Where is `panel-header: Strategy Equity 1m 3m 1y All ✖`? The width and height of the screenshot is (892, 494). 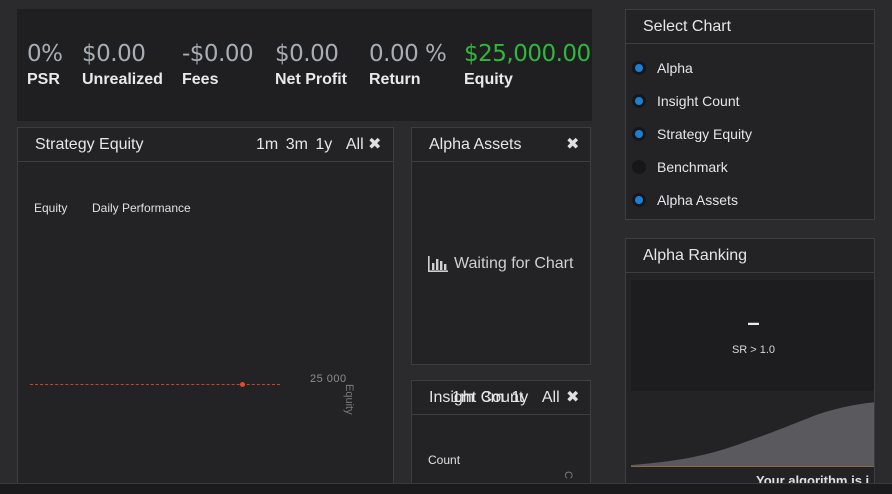
panel-header: Strategy Equity 1m 3m 1y All ✖ is located at coordinates (205, 145).